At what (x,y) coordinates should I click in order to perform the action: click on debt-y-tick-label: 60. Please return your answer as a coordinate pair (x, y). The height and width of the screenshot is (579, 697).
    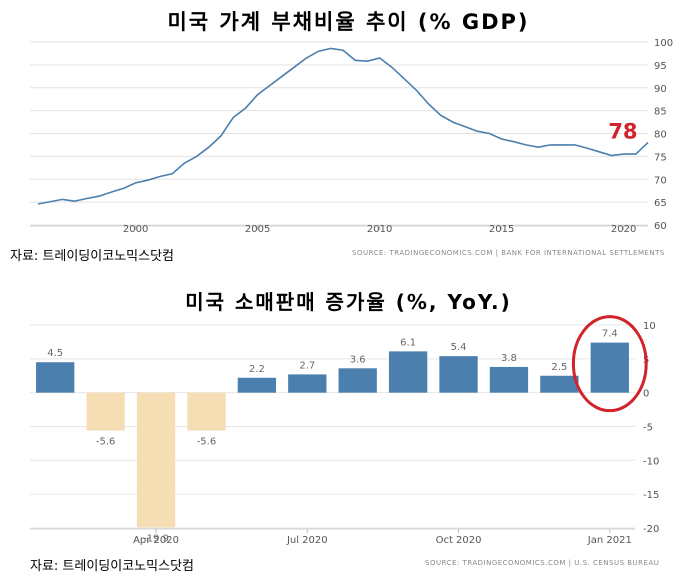
    Looking at the image, I should click on (660, 226).